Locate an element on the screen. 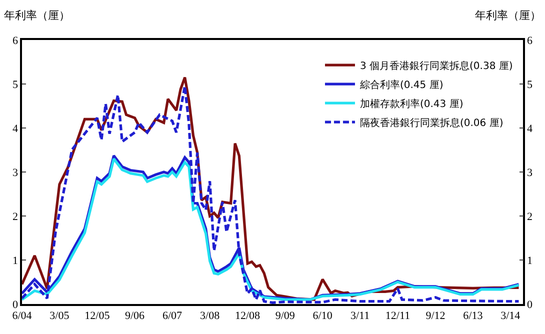 This screenshot has width=545, height=334. x-tick-label: 6/10 is located at coordinates (322, 316).